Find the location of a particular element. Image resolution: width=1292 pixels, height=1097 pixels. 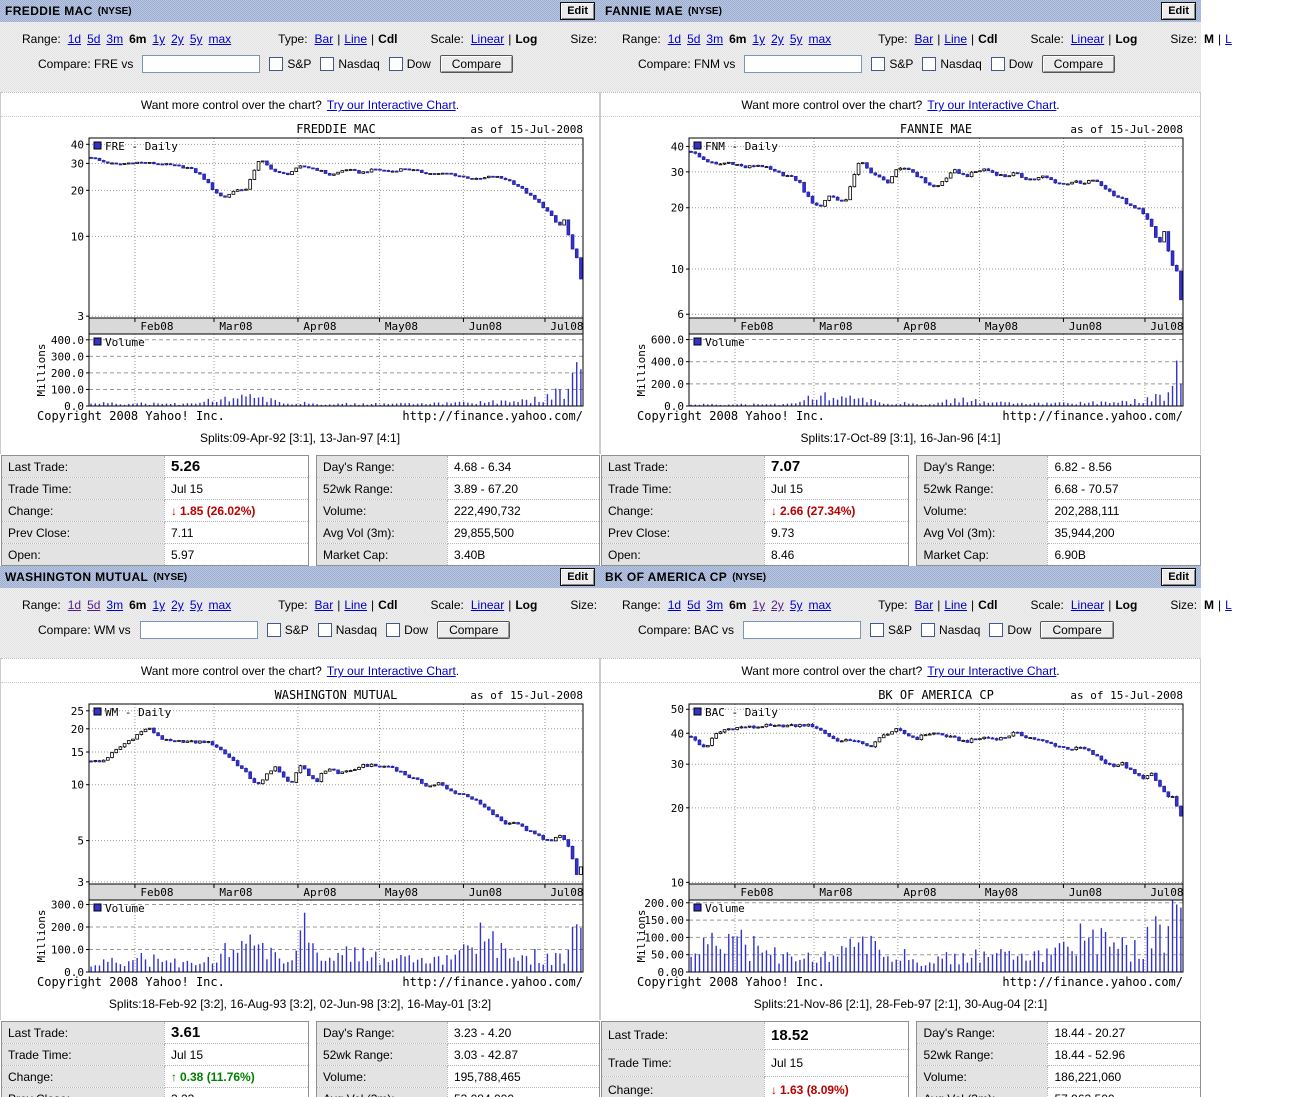

quote-row: Prev Close: 3.23 is located at coordinates (155, 1092).